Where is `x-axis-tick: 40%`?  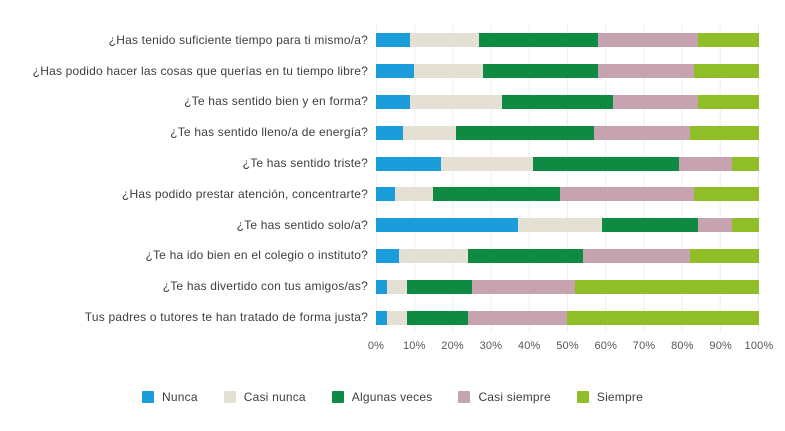
x-axis-tick: 40% is located at coordinates (529, 345).